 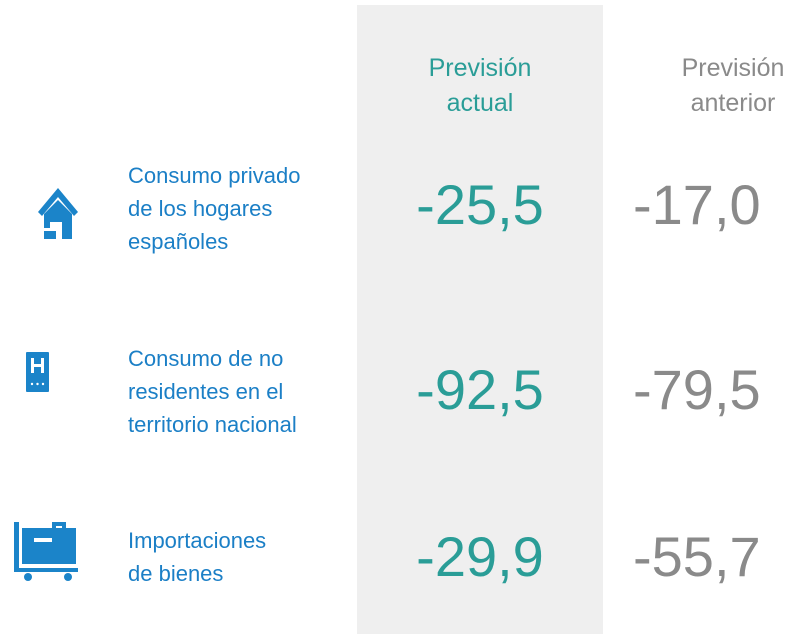 I want to click on row-label: Consumo privado, so click(x=214, y=175).